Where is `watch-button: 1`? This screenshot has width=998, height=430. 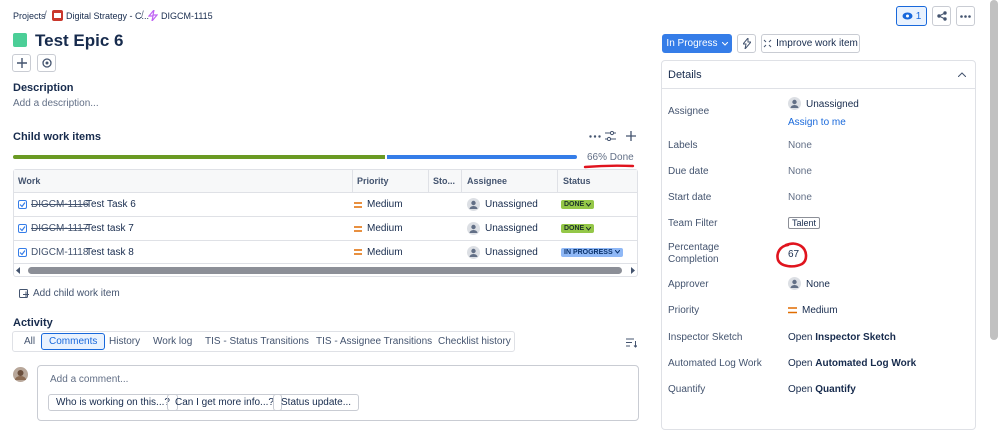 watch-button: 1 is located at coordinates (911, 16).